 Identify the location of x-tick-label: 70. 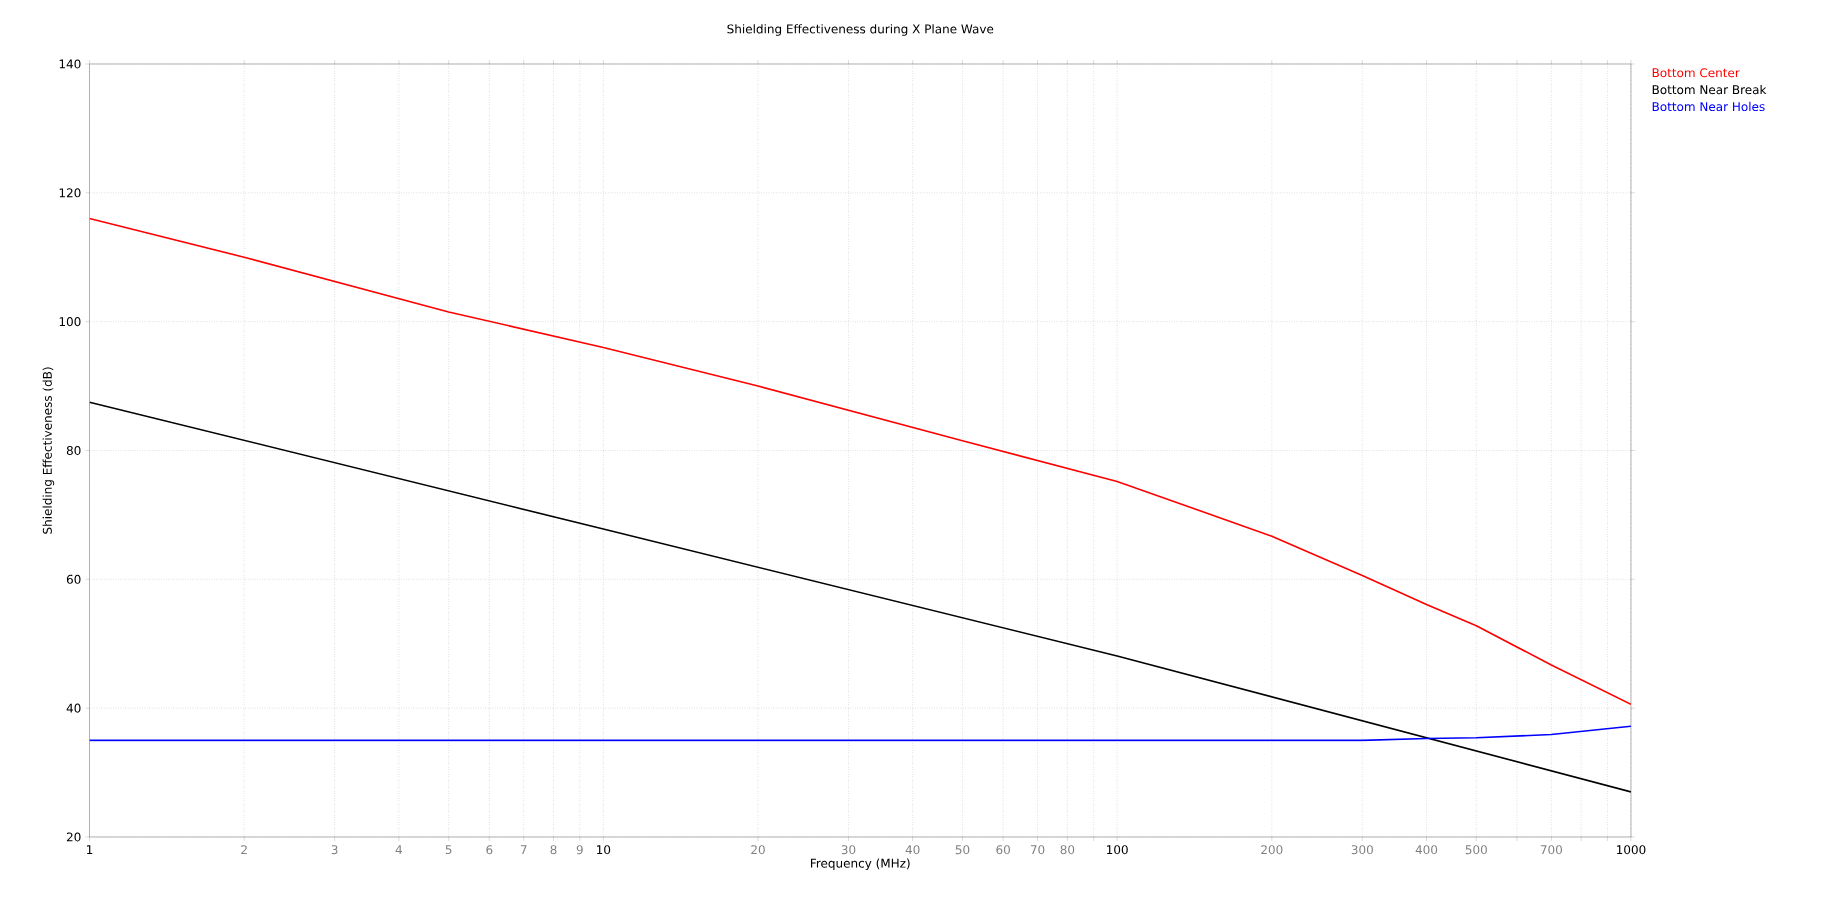
(1037, 850).